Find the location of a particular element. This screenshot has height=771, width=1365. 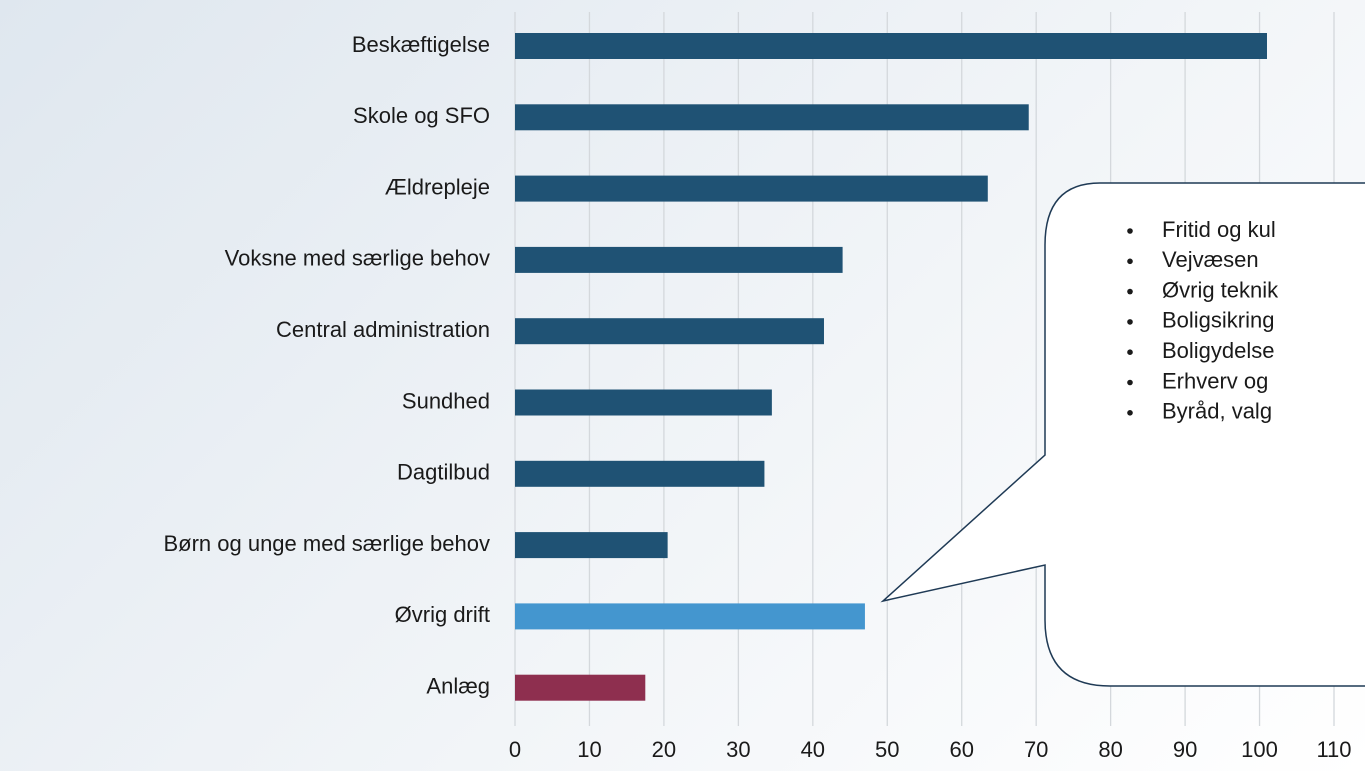

x-tick-label: 20 is located at coordinates (664, 749).